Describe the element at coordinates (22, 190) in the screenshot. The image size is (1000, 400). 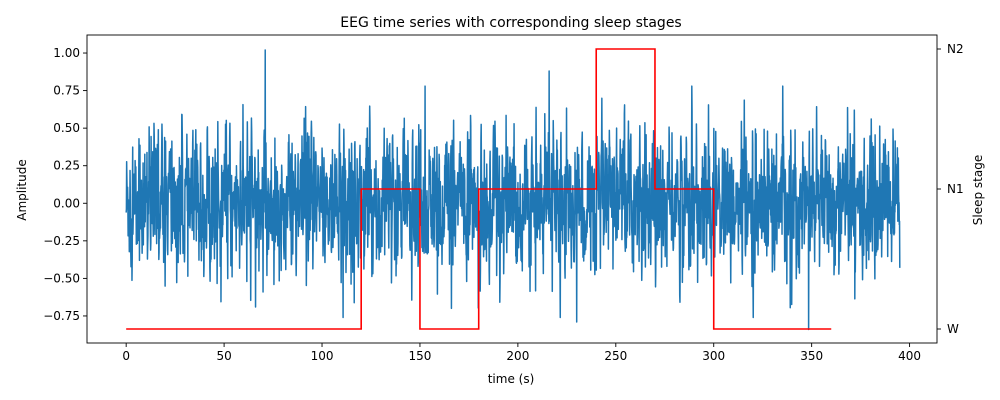
I see `y-axis-label: Amplitude` at that location.